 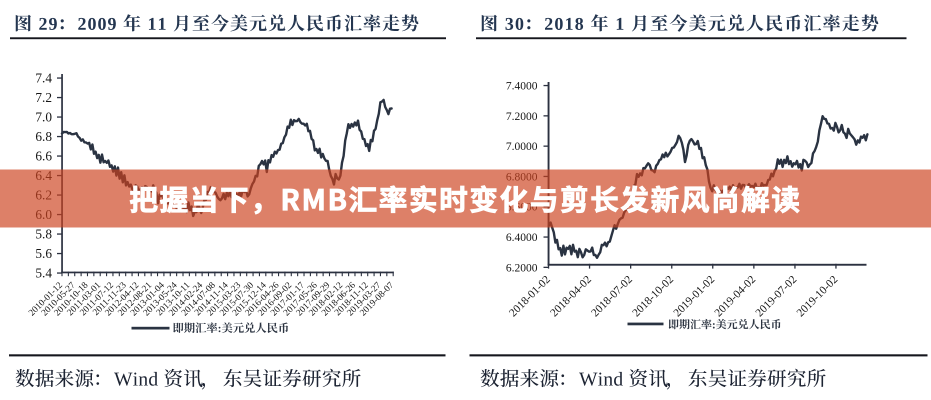 I want to click on svg-text: 7.2000, so click(x=522, y=117).